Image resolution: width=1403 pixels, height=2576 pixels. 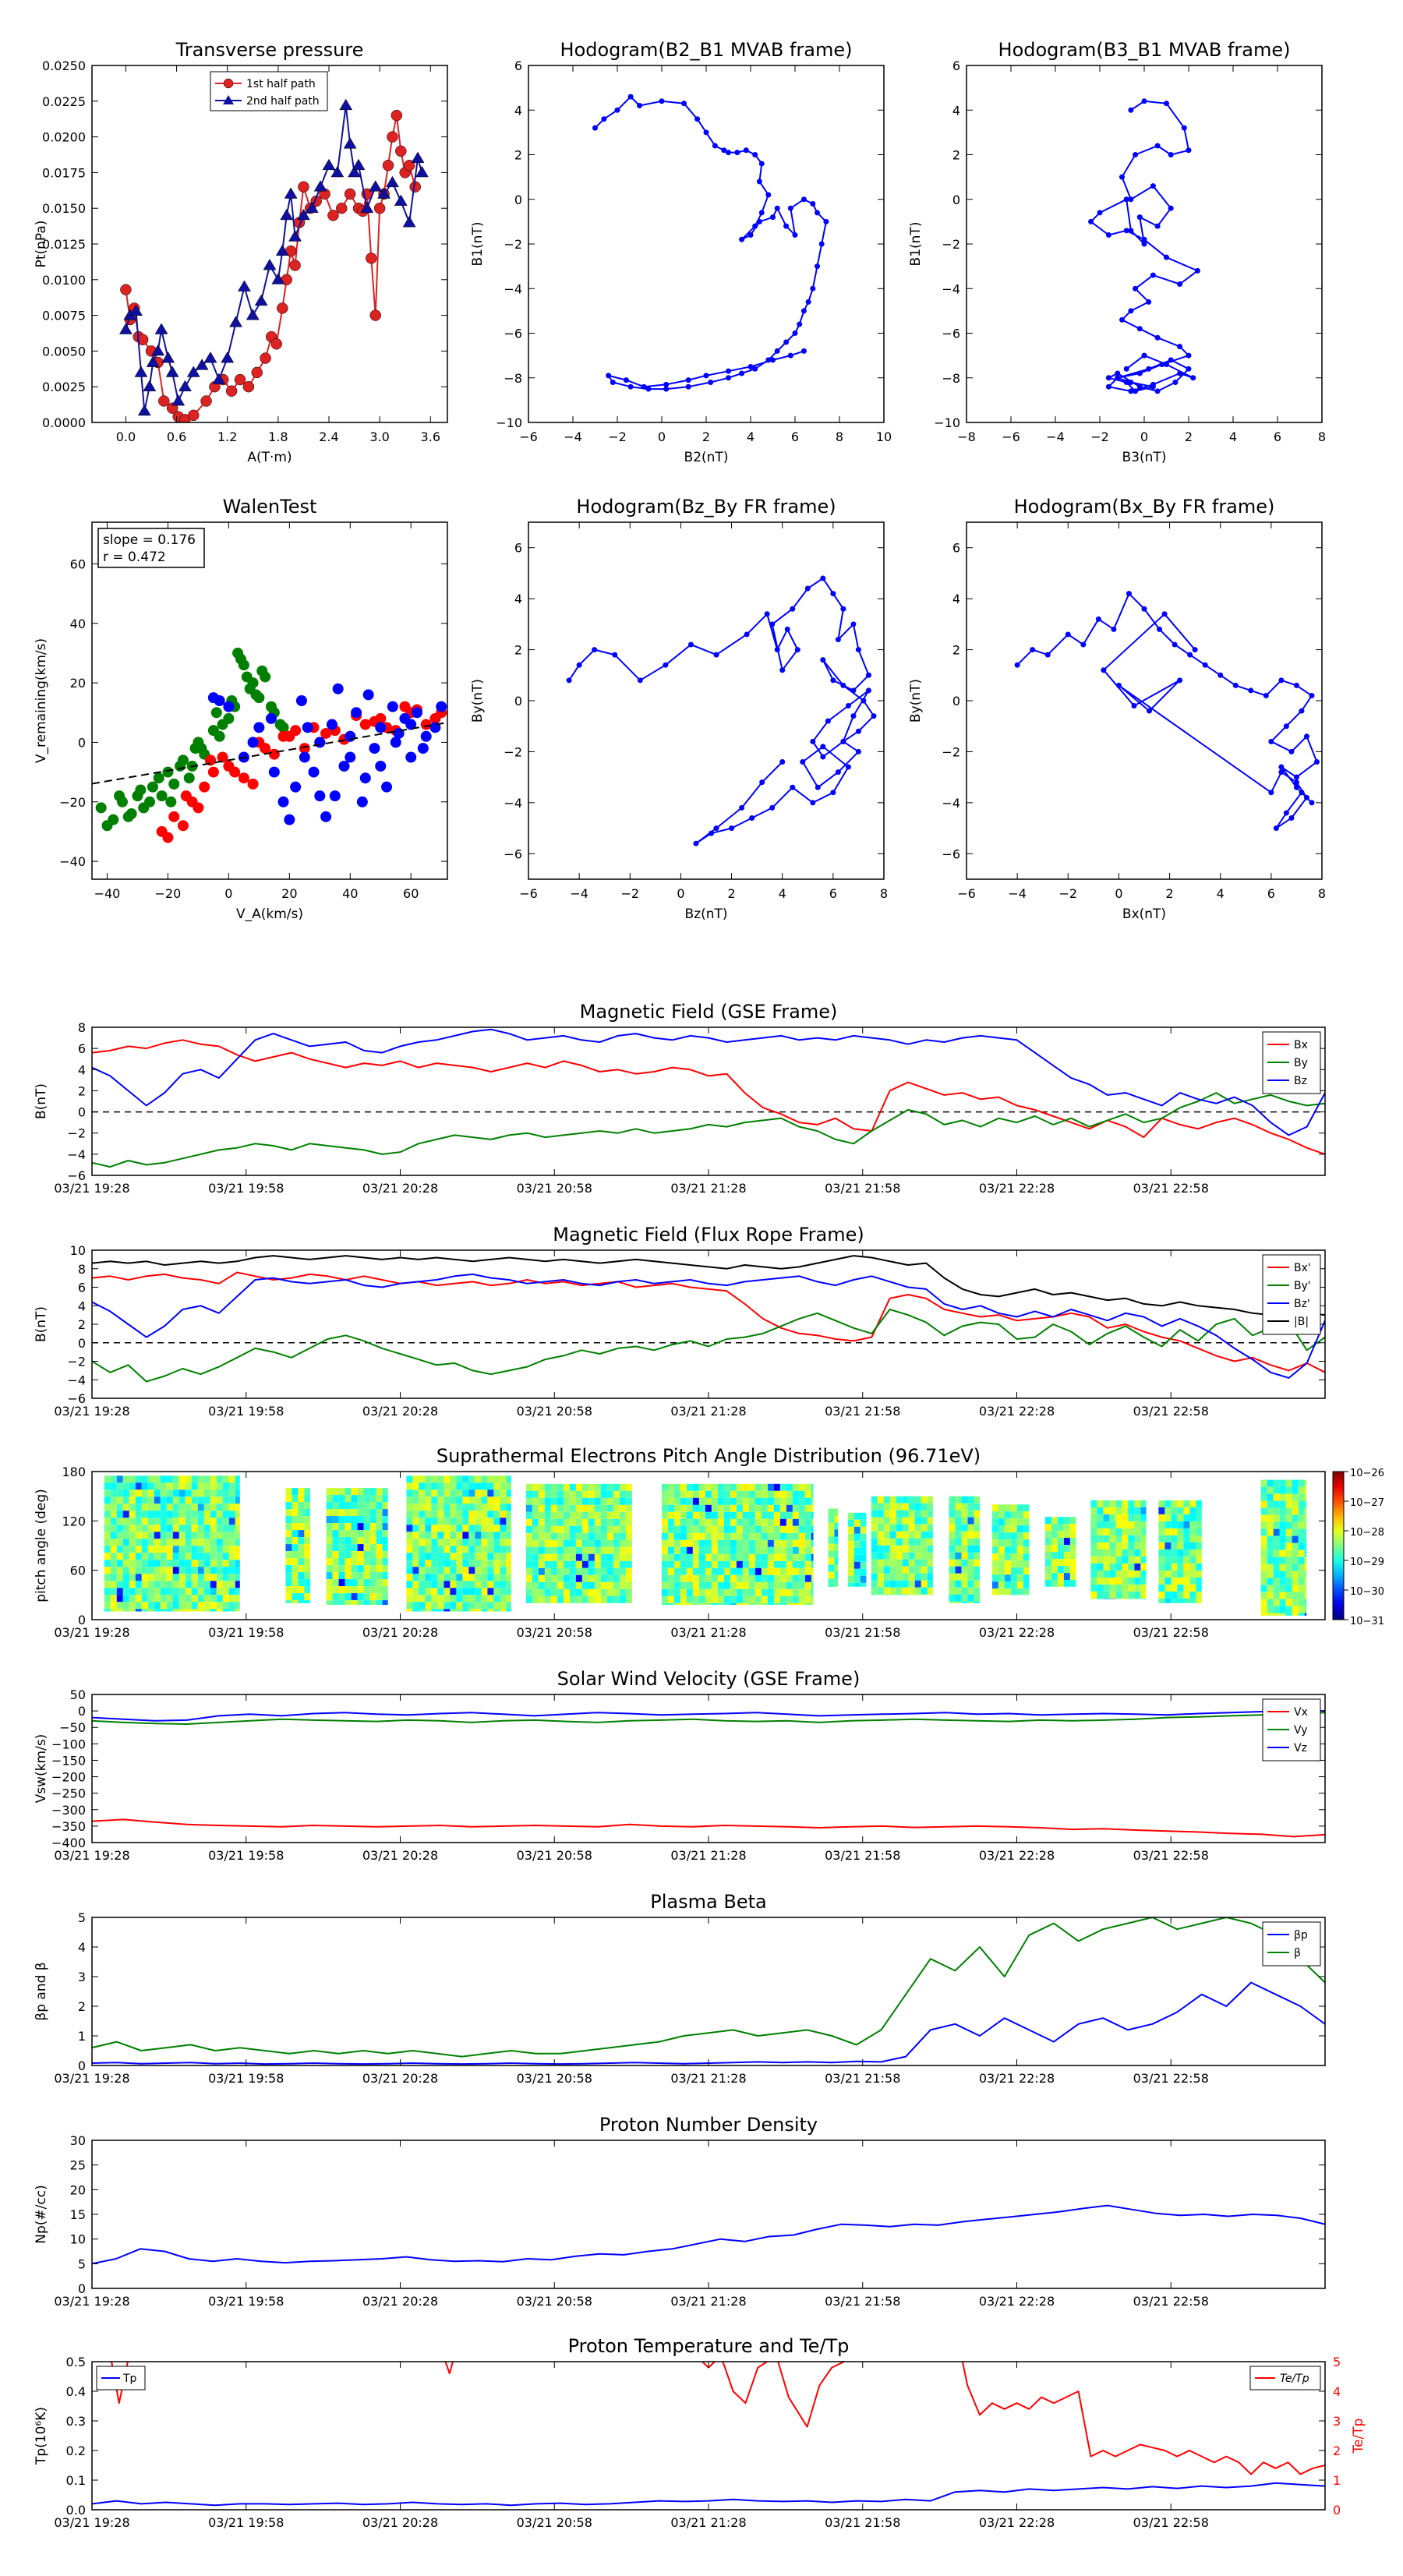 What do you see at coordinates (966, 893) in the screenshot?
I see `x-tick-label: −6` at bounding box center [966, 893].